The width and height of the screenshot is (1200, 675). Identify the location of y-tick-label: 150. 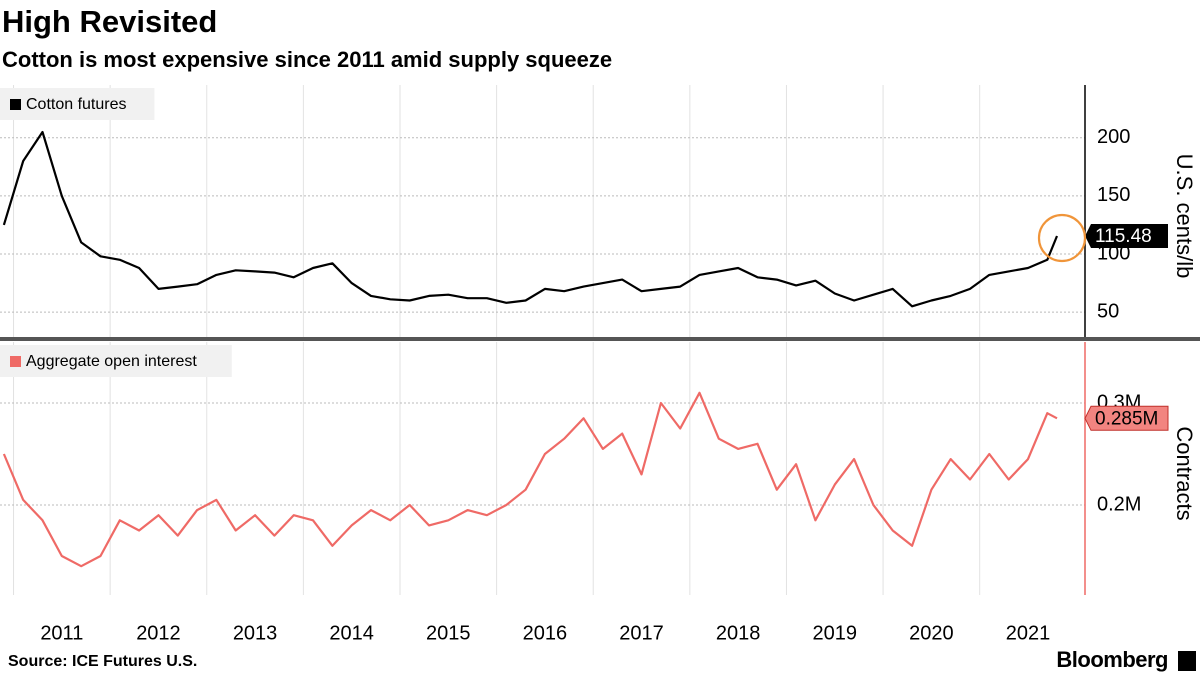
(1113, 195).